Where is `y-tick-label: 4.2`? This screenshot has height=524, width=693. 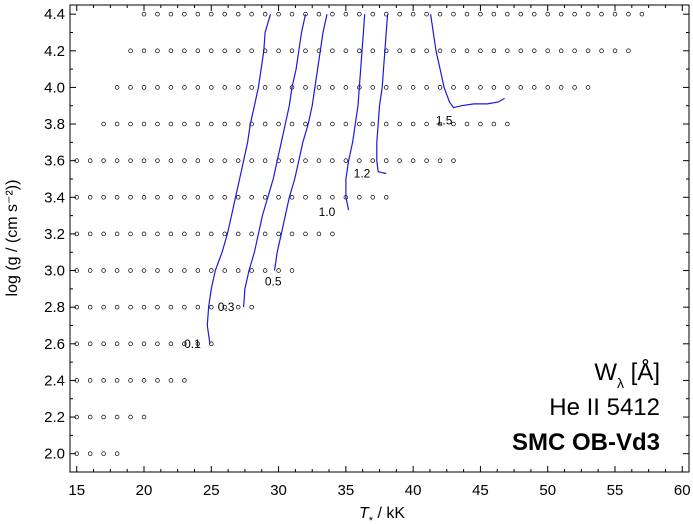 y-tick-label: 4.2 is located at coordinates (54, 51).